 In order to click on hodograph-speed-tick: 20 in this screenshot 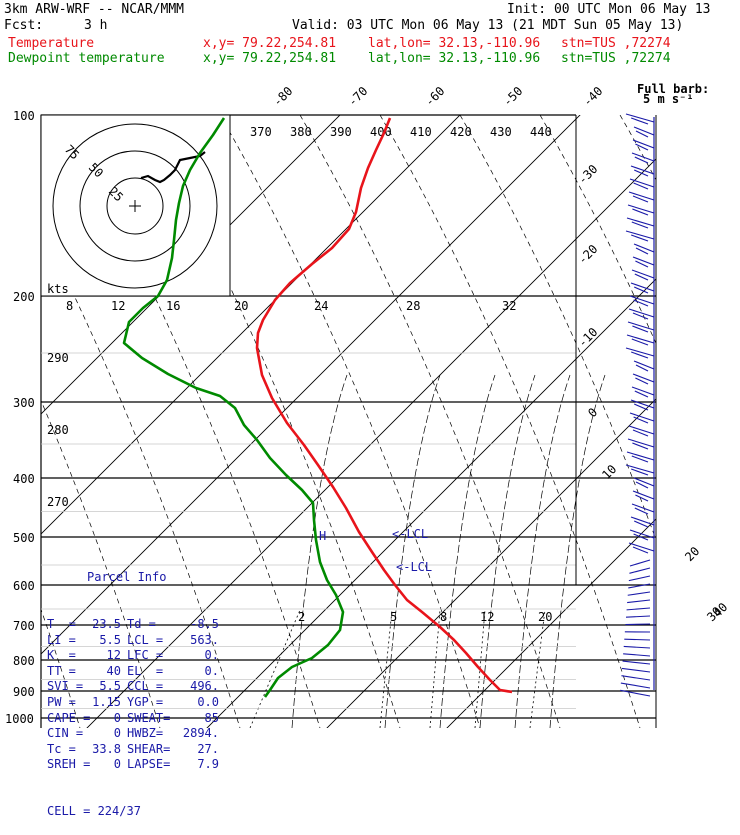, I will do `click(241, 306)`.